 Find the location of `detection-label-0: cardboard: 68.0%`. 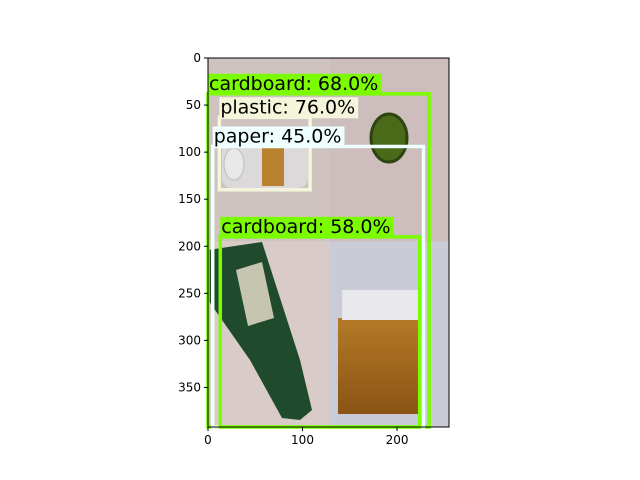

detection-label-0: cardboard: 68.0% is located at coordinates (293, 84).